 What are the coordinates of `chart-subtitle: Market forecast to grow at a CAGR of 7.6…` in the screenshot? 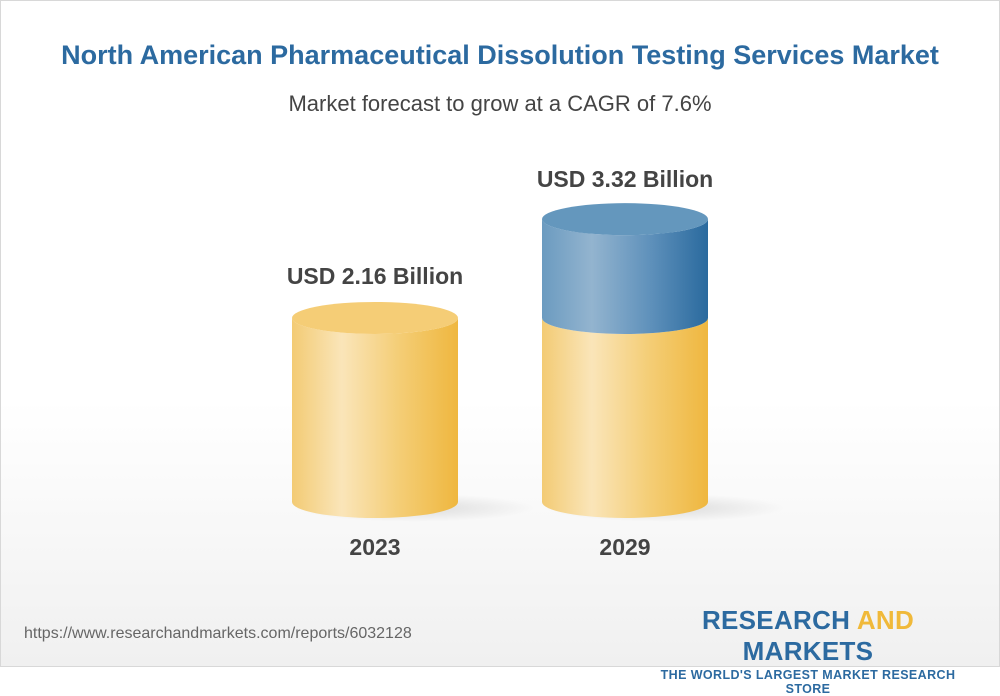 It's located at (500, 103).